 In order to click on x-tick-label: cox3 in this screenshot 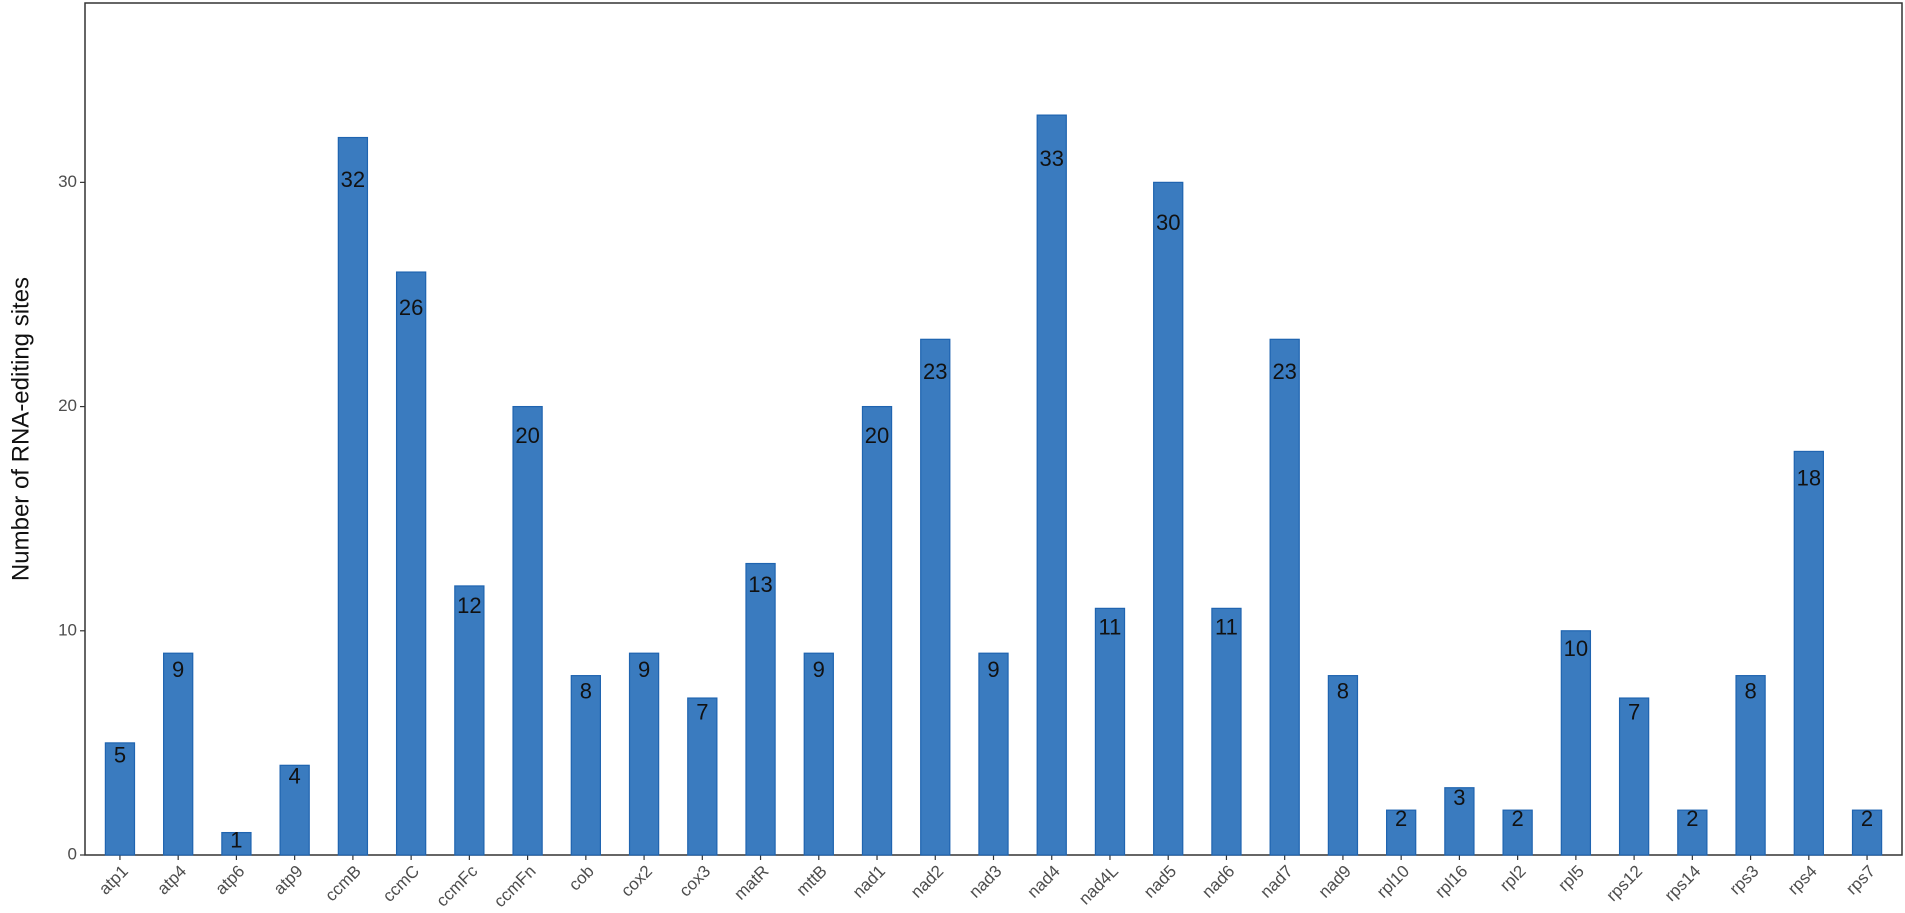, I will do `click(694, 881)`.